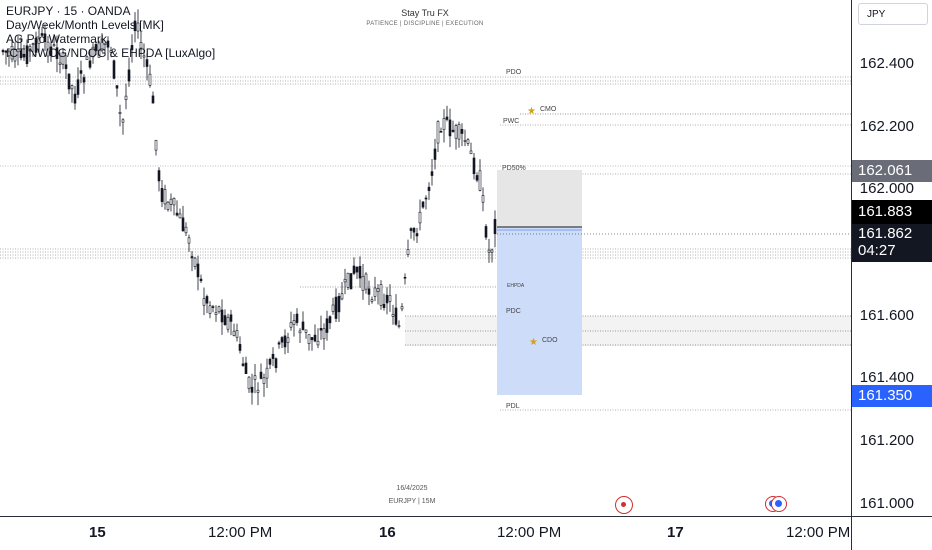 This screenshot has width=932, height=550. What do you see at coordinates (514, 72) in the screenshot?
I see `level-label-pdo: PDO` at bounding box center [514, 72].